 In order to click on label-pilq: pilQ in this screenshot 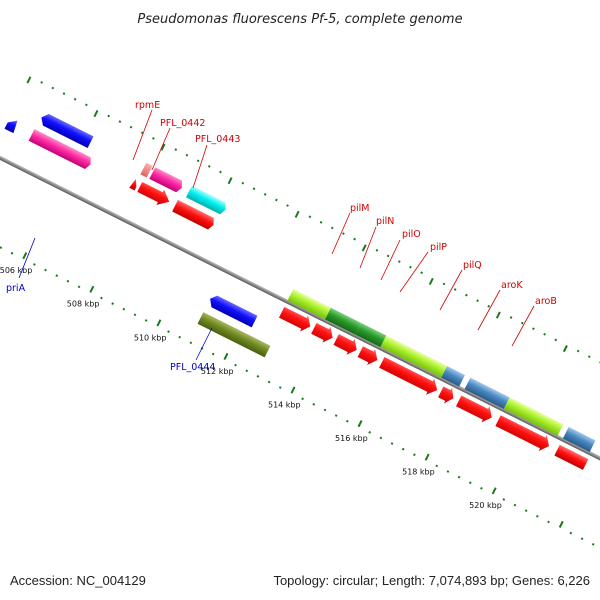, I will do `click(472, 265)`.